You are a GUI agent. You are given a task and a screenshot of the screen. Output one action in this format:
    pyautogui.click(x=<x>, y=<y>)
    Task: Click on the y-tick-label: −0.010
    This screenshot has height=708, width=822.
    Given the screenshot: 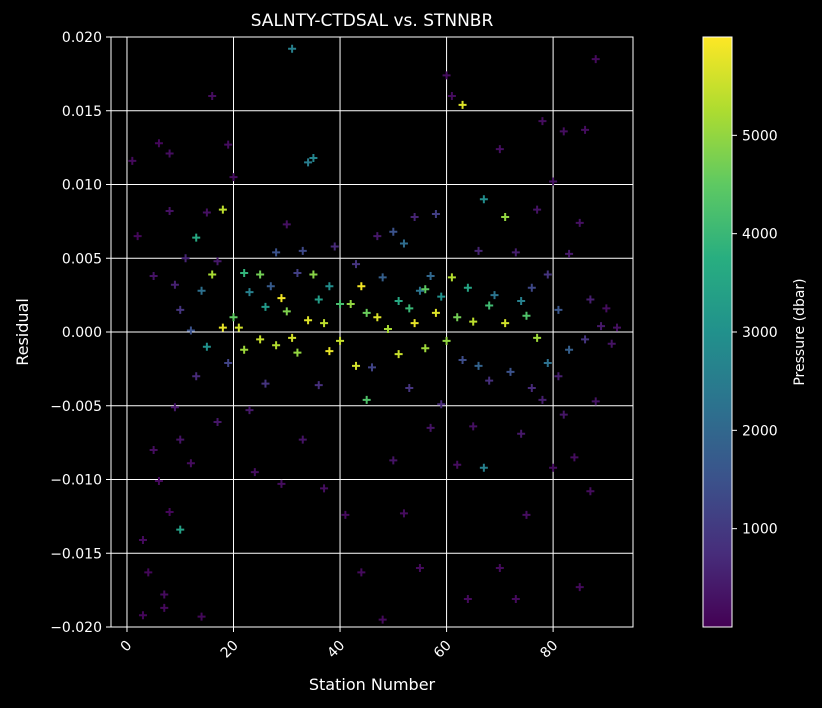 What is the action you would take?
    pyautogui.click(x=76, y=481)
    